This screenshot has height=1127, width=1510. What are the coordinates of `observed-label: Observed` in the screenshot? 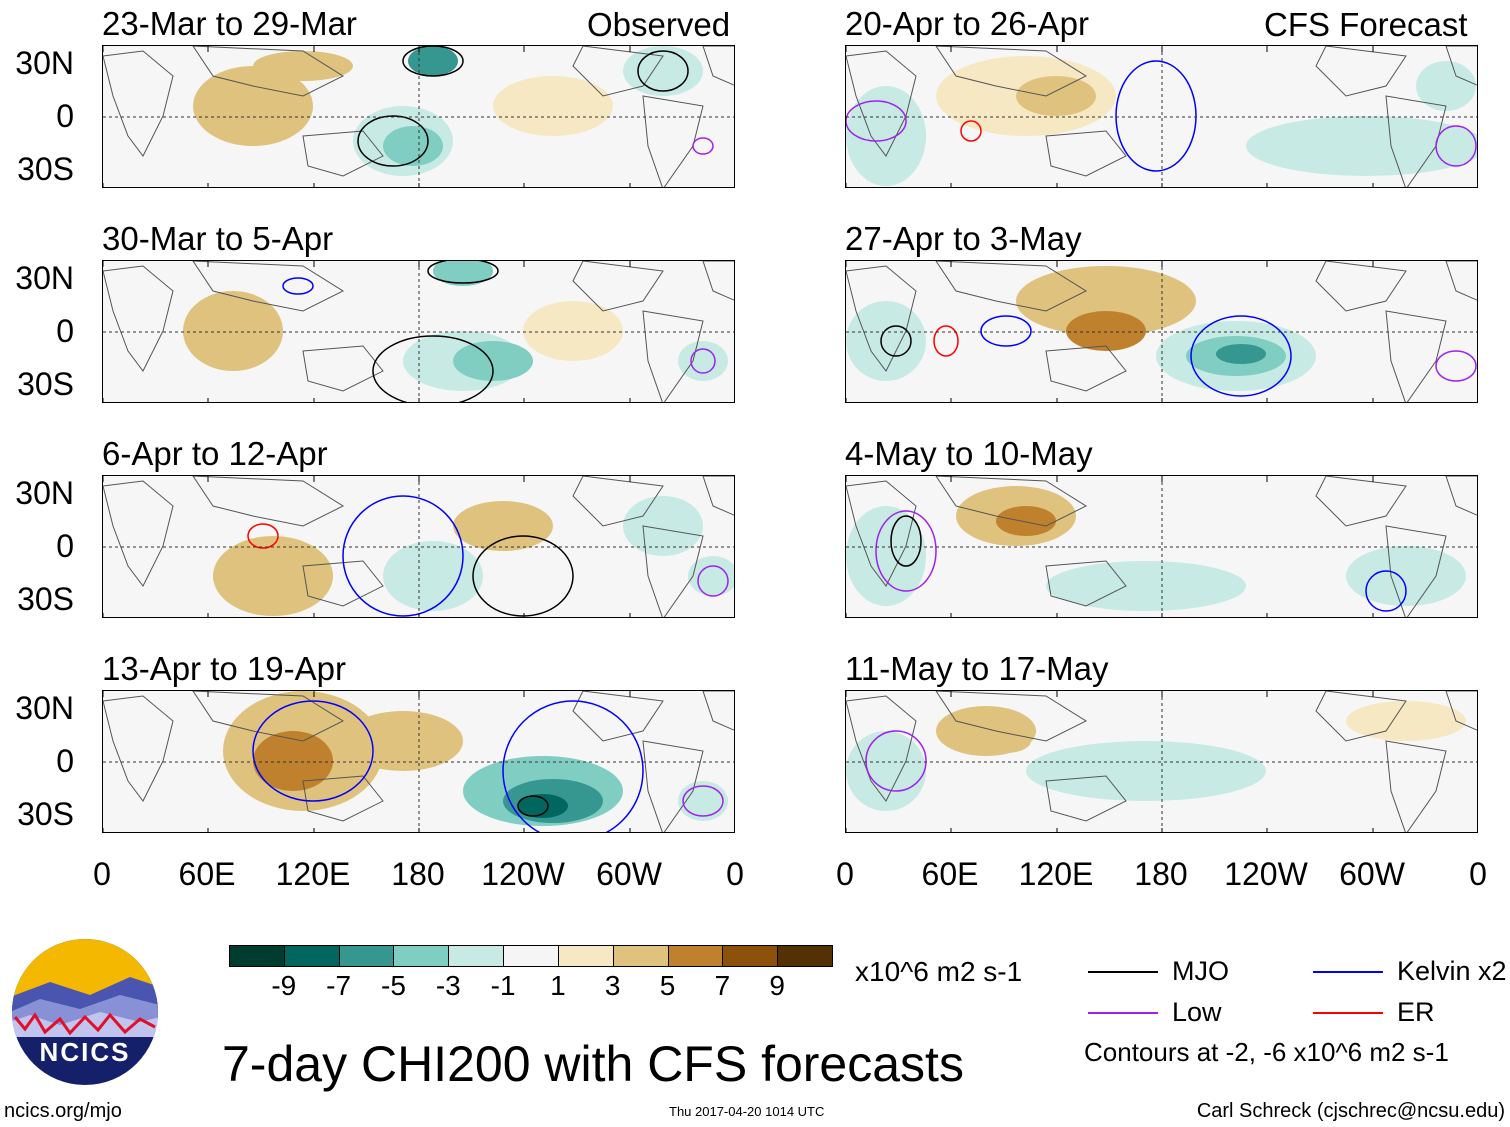 It's located at (659, 24).